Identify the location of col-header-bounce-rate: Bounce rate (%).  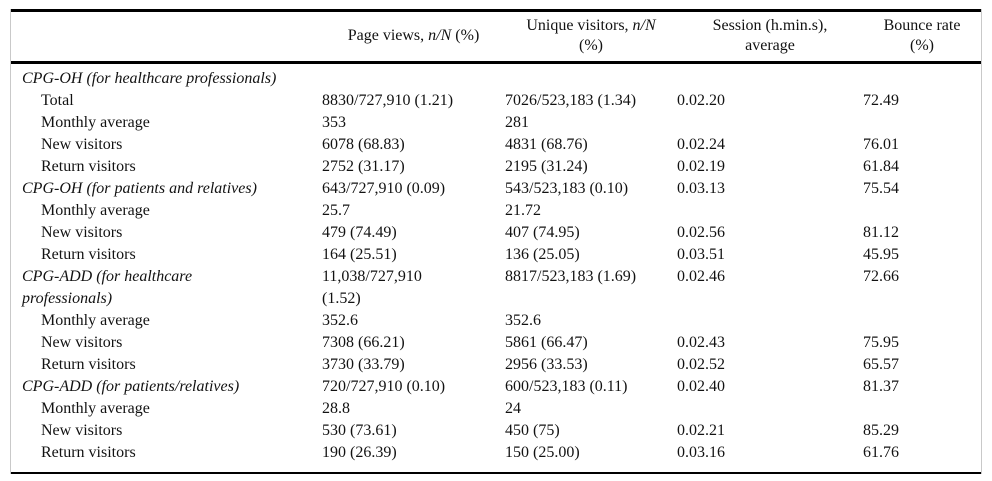
(922, 37).